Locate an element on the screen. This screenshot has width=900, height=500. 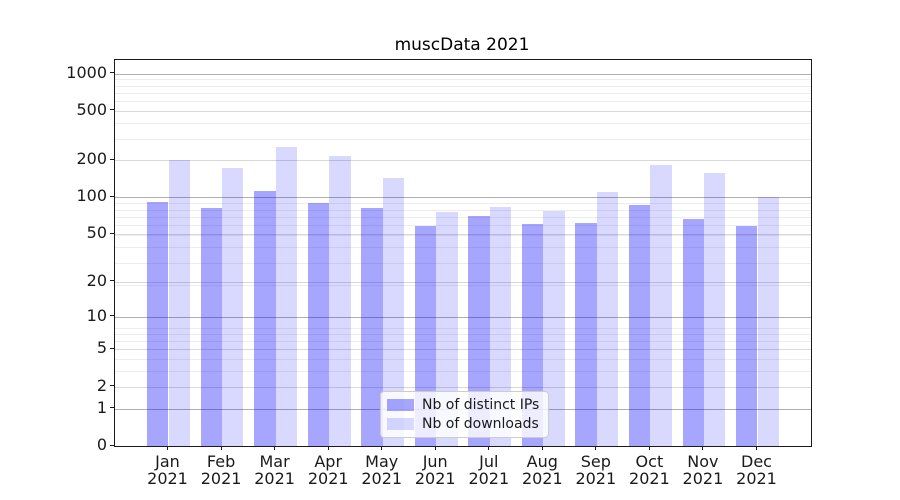
bar-ips-jan is located at coordinates (158, 323).